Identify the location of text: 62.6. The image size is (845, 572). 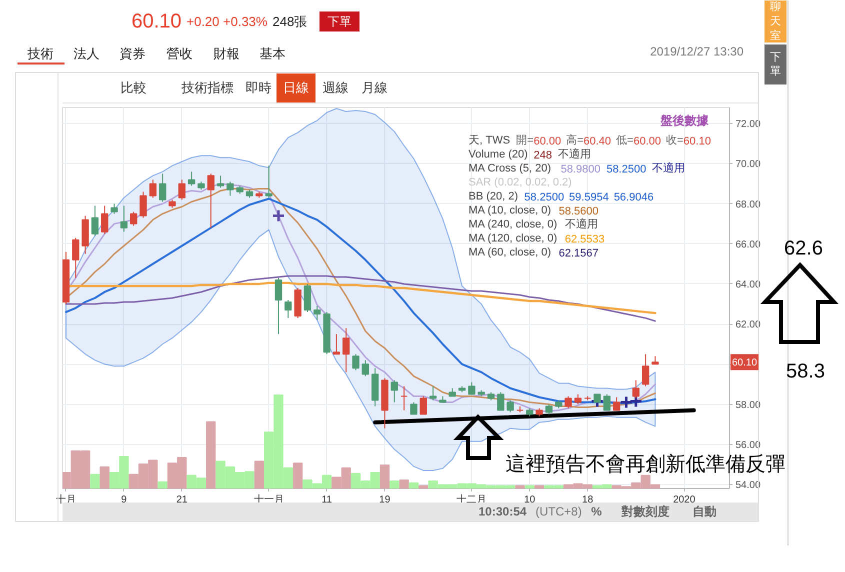
(803, 249).